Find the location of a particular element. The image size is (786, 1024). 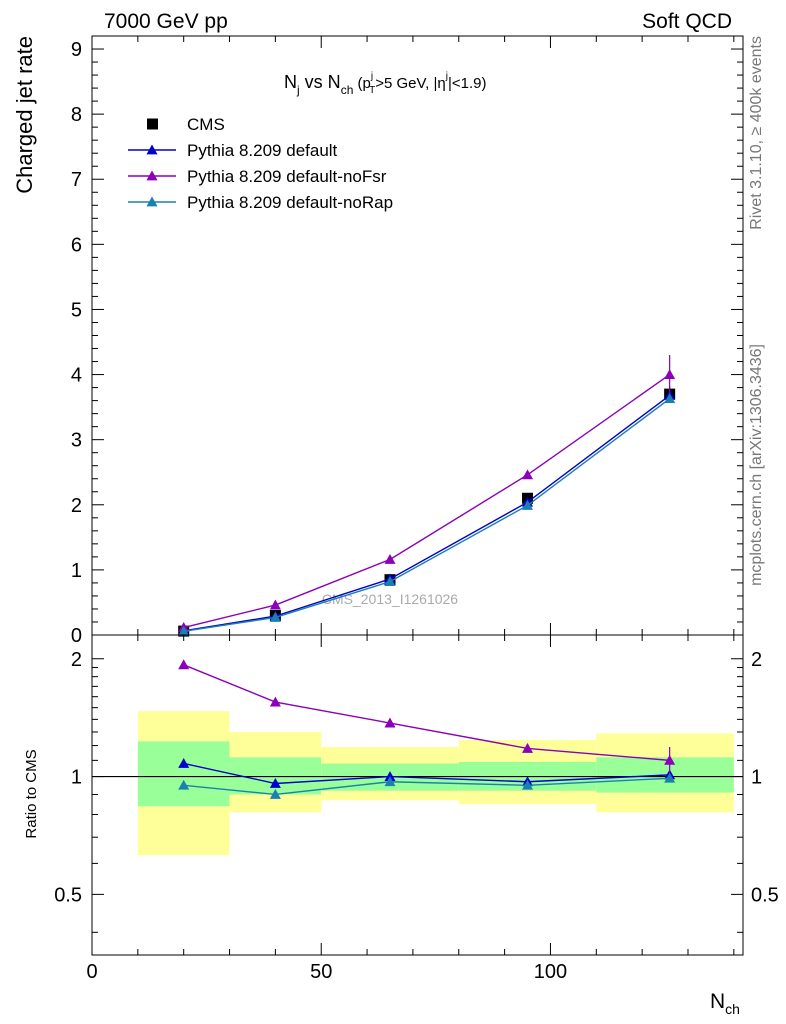

lower-y-tick-label-right: 2 is located at coordinates (756, 660).